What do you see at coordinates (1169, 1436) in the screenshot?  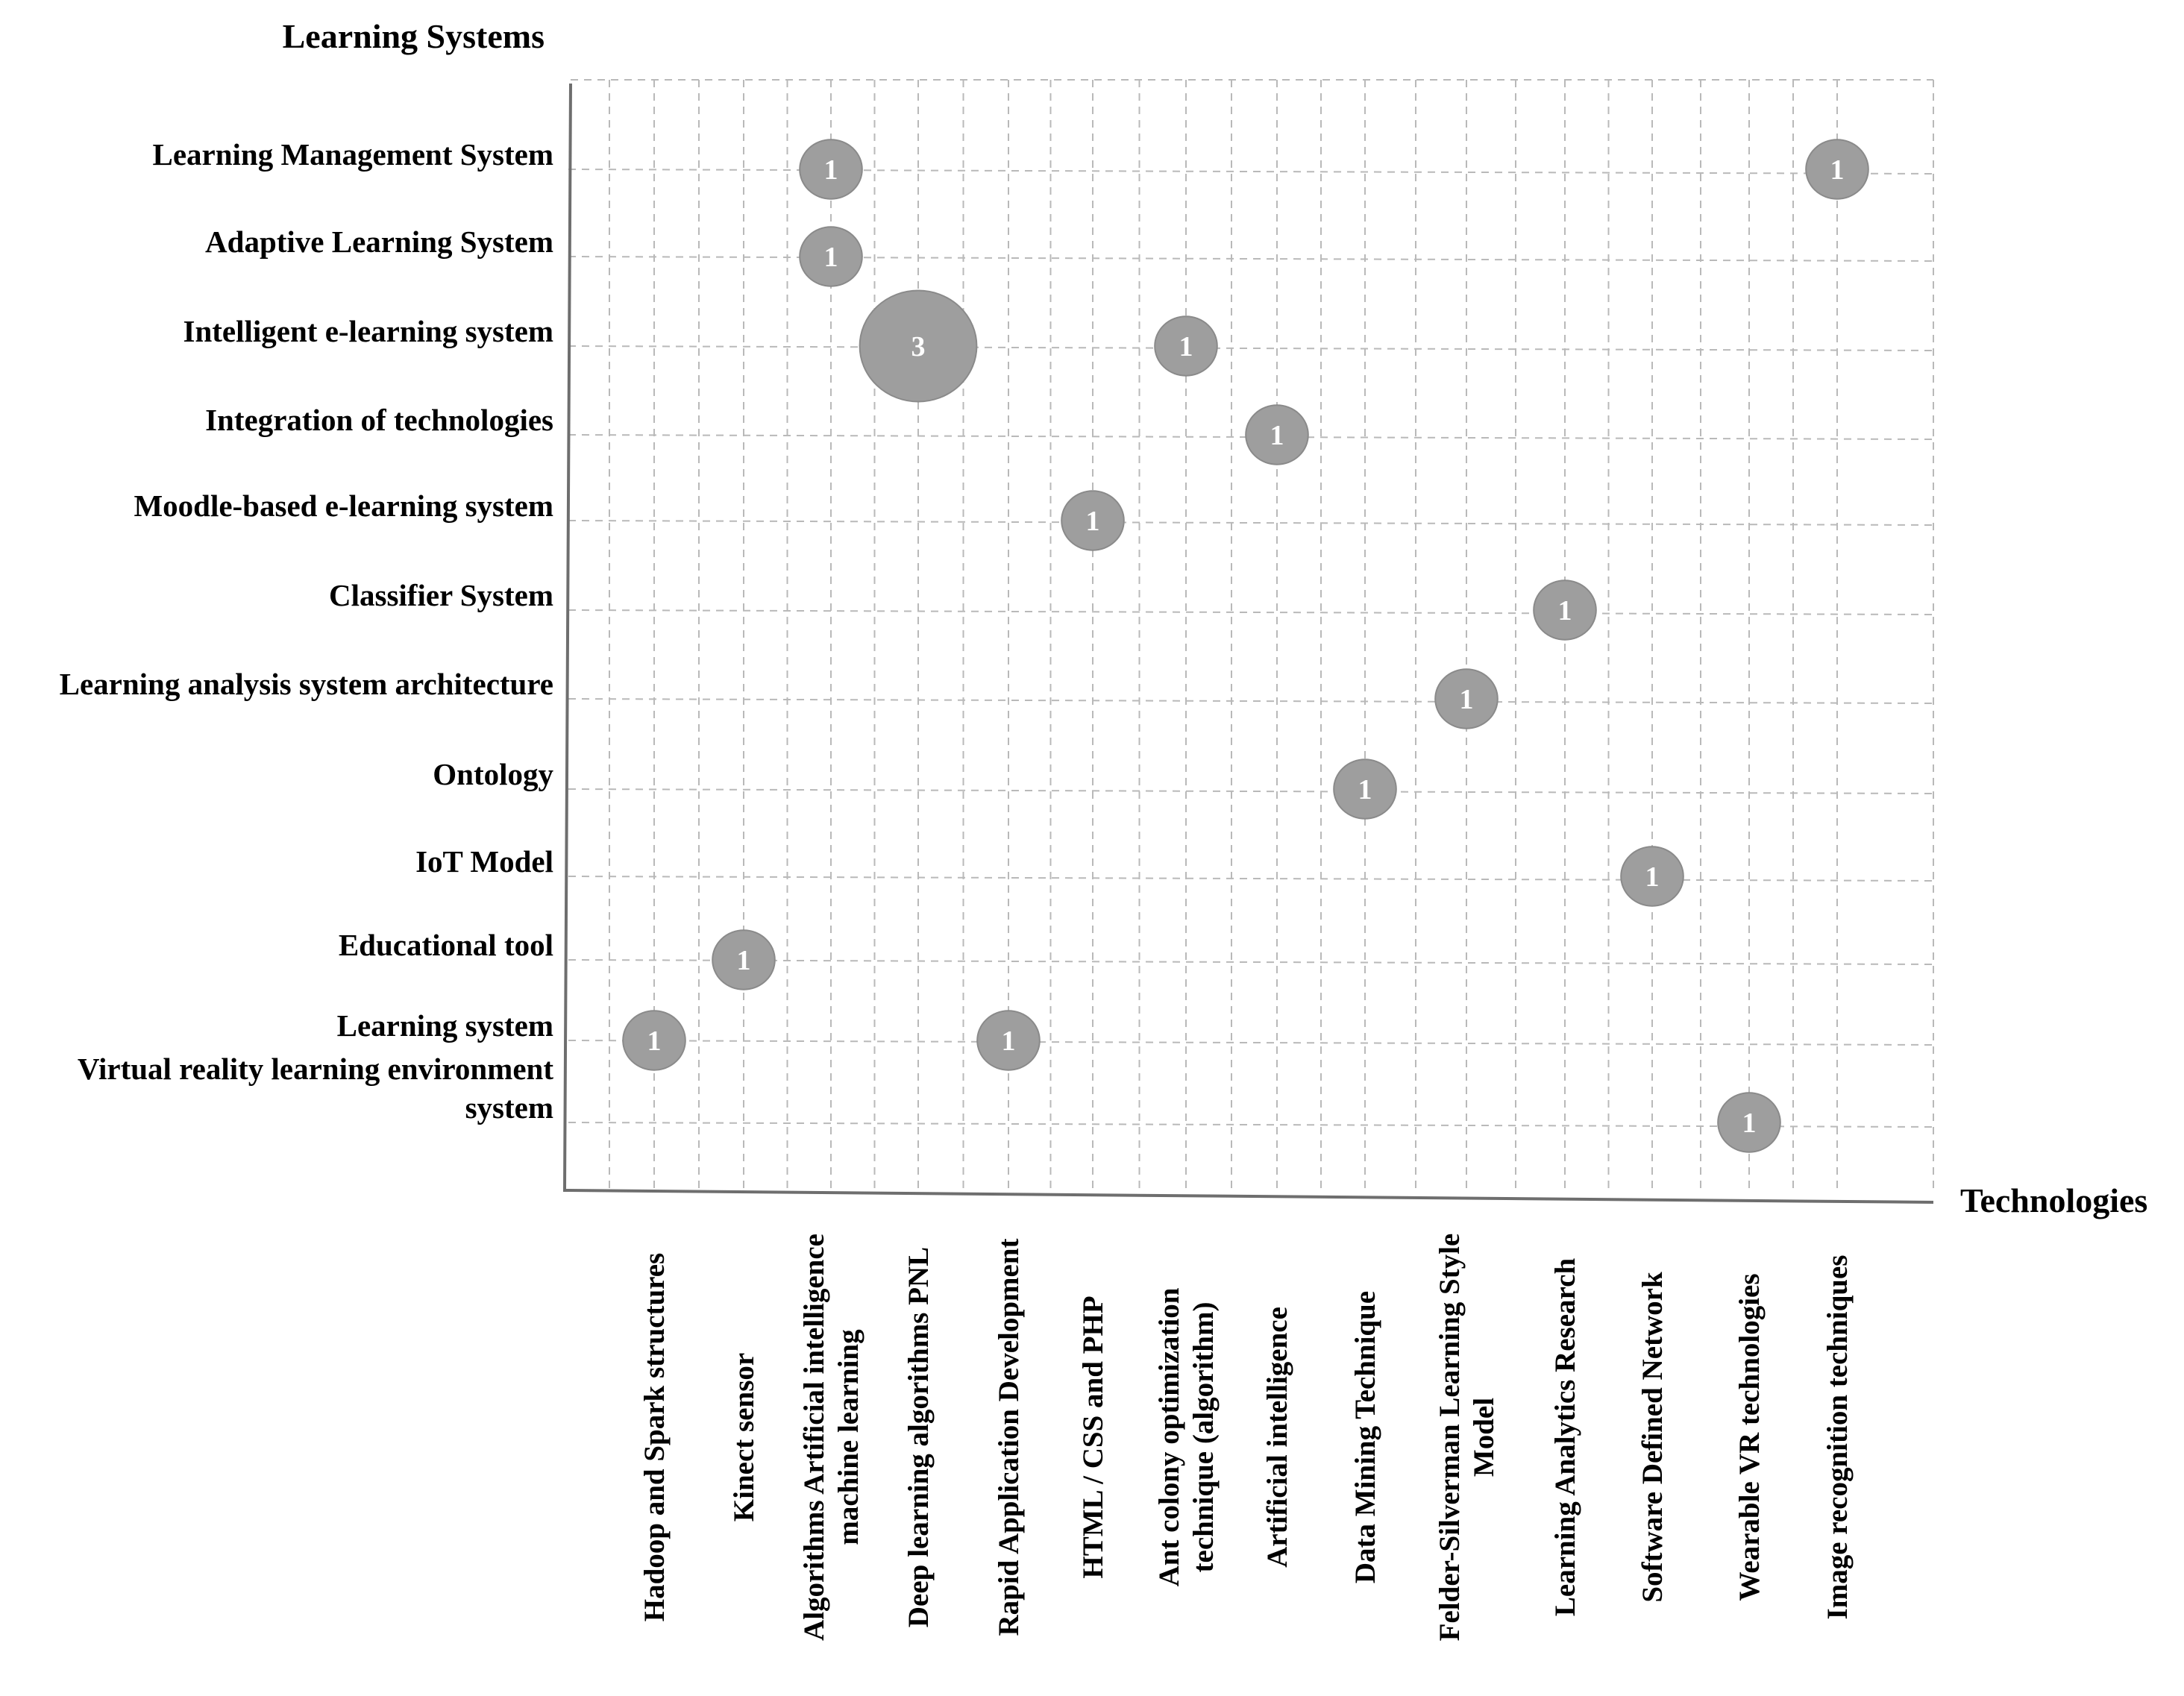 I see `x-tick-label-line: Ant colony optimization` at bounding box center [1169, 1436].